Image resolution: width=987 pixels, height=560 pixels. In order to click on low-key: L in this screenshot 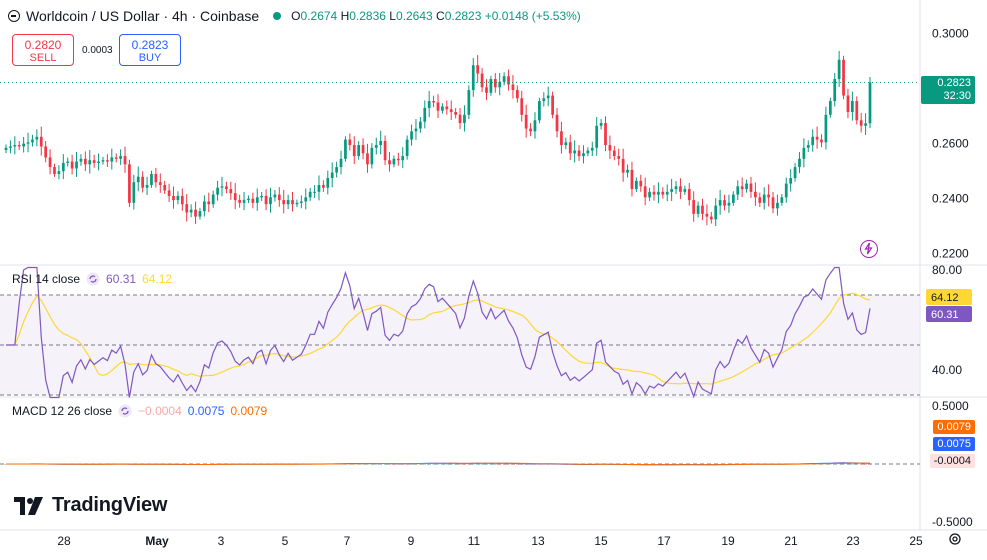, I will do `click(392, 16)`.